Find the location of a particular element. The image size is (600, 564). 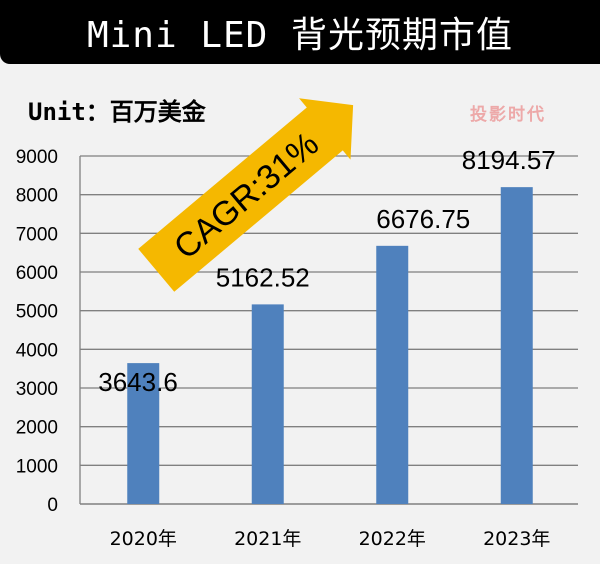

cagr-label: CAGR:31% is located at coordinates (246, 196).